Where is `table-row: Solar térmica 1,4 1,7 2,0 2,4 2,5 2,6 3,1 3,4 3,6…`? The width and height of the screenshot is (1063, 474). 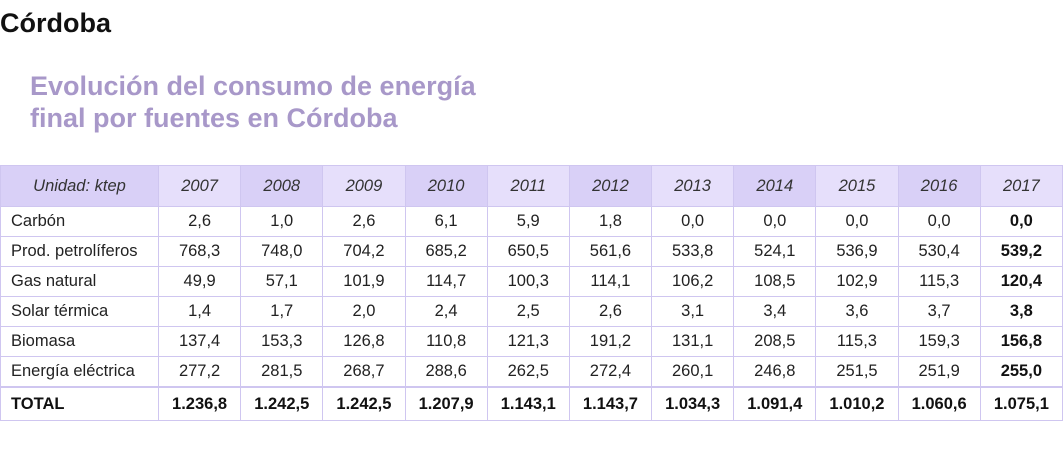 table-row: Solar térmica 1,4 1,7 2,0 2,4 2,5 2,6 3,1 3,4 3,6… is located at coordinates (531, 311).